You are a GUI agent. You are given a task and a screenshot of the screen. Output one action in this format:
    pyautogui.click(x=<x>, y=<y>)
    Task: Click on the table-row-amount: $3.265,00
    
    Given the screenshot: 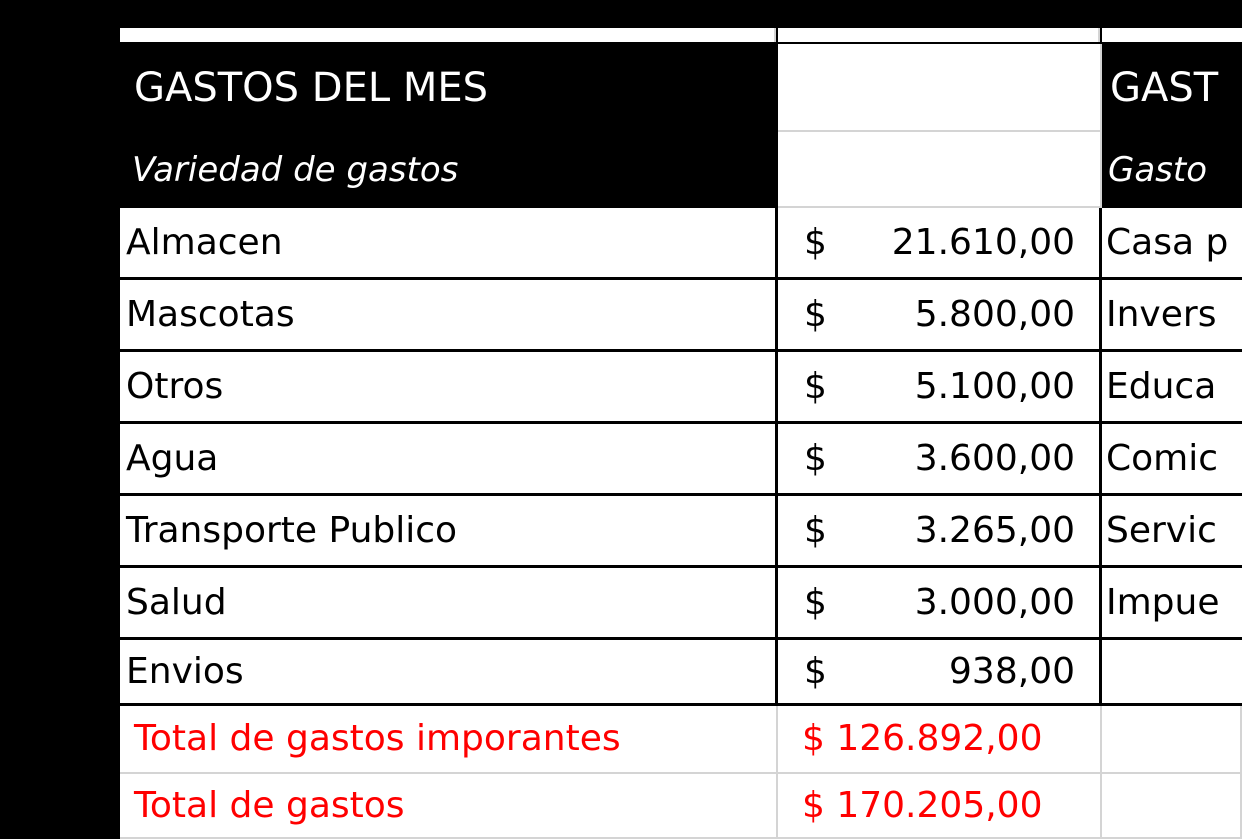 What is the action you would take?
    pyautogui.click(x=940, y=532)
    